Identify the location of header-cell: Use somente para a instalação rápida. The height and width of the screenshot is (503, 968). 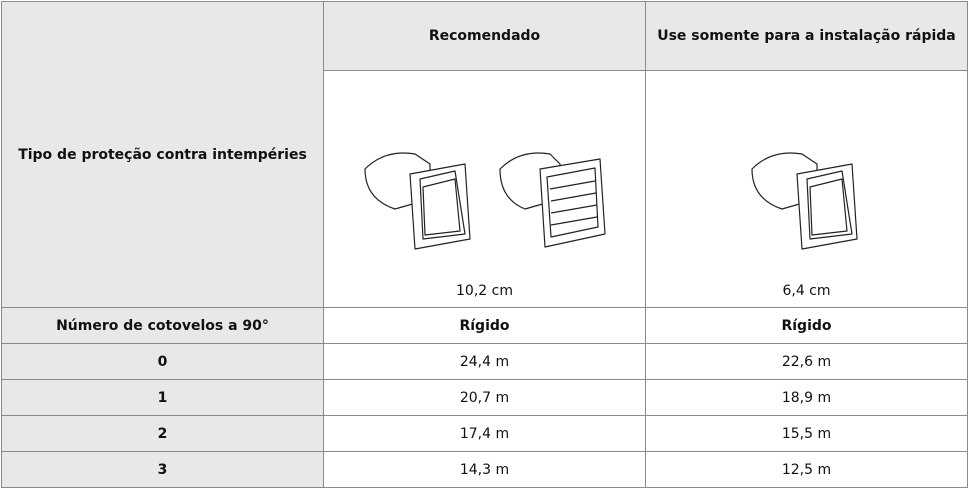
(806, 36).